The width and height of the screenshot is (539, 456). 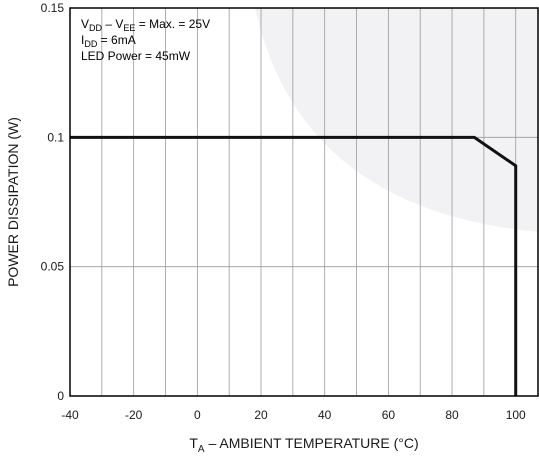 I want to click on x-tick-labels: -40 -20 0 20 40 60 80 100, so click(x=293, y=415).